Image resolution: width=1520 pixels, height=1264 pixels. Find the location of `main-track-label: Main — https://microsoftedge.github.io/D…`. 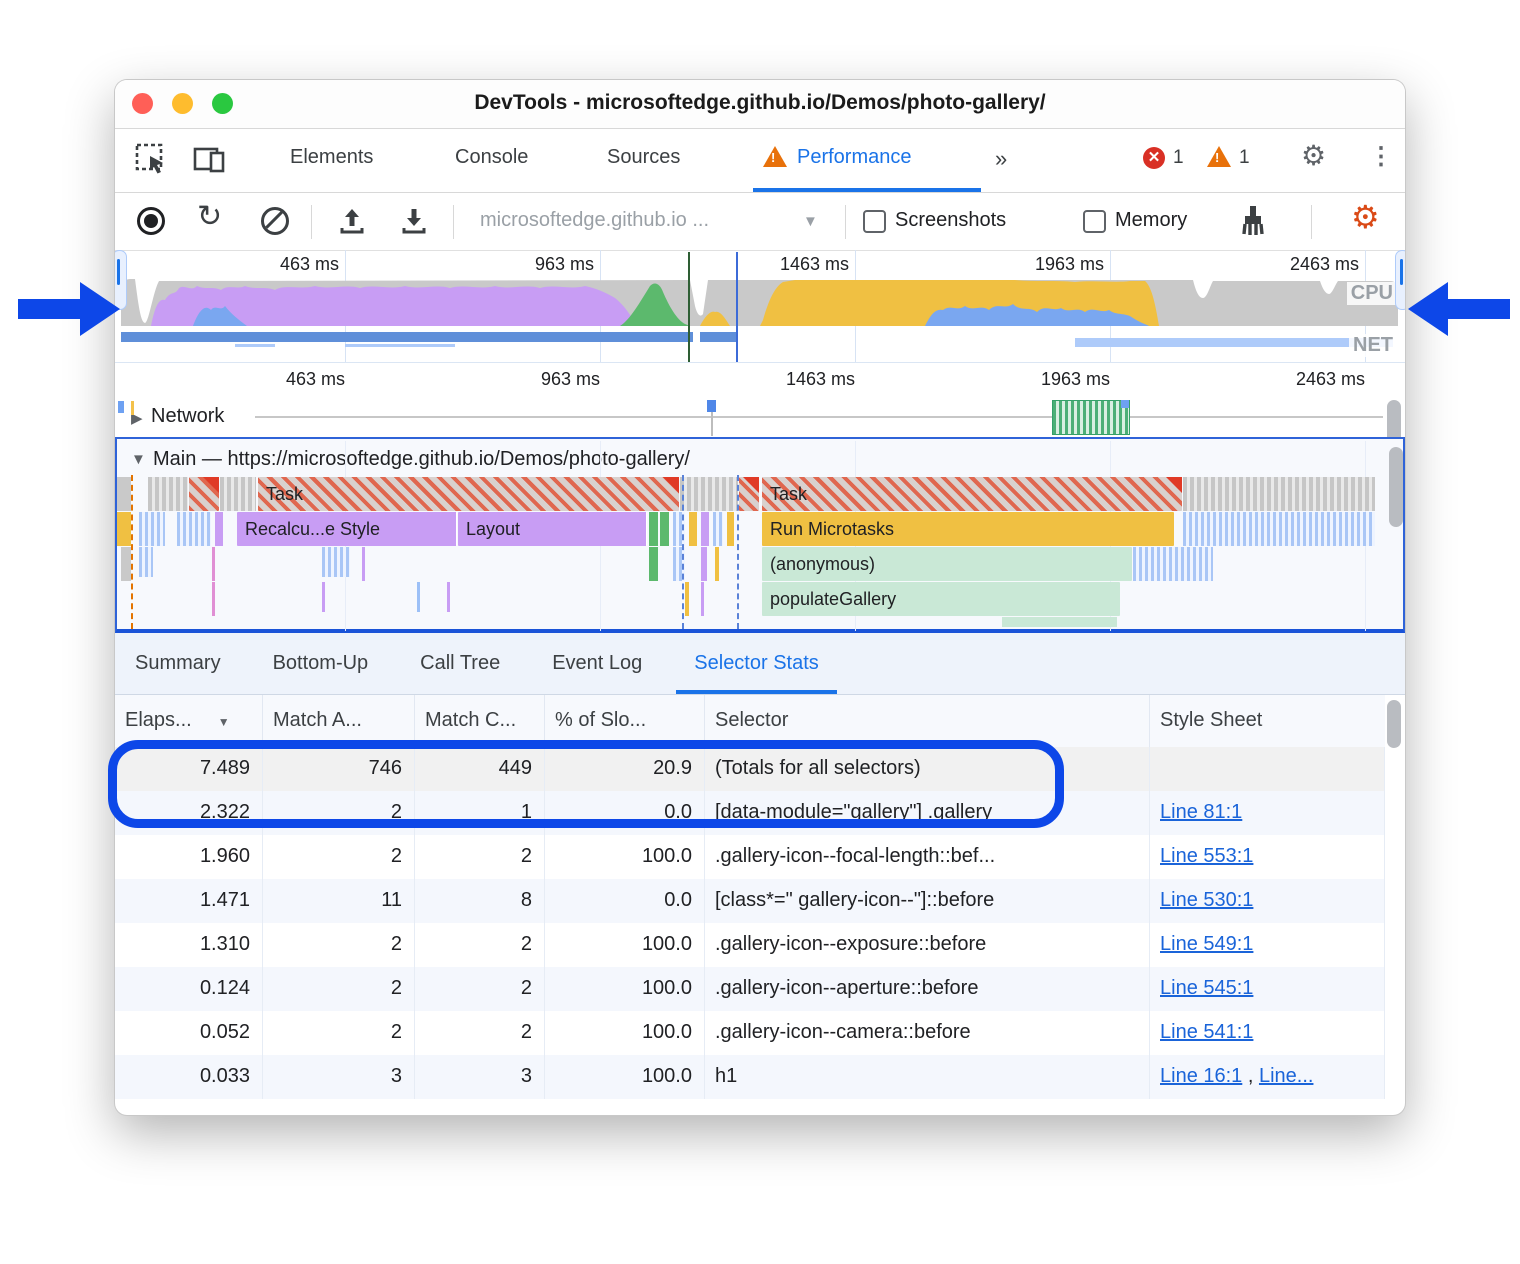

main-track-label: Main — https://microsoftedge.github.io/D… is located at coordinates (421, 459).